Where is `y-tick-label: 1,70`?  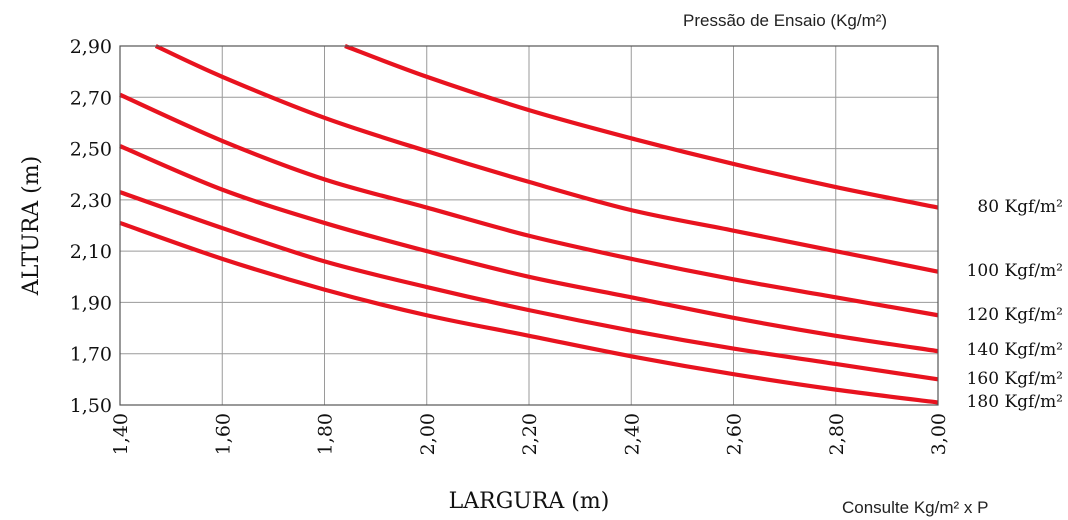 y-tick-label: 1,70 is located at coordinates (91, 355).